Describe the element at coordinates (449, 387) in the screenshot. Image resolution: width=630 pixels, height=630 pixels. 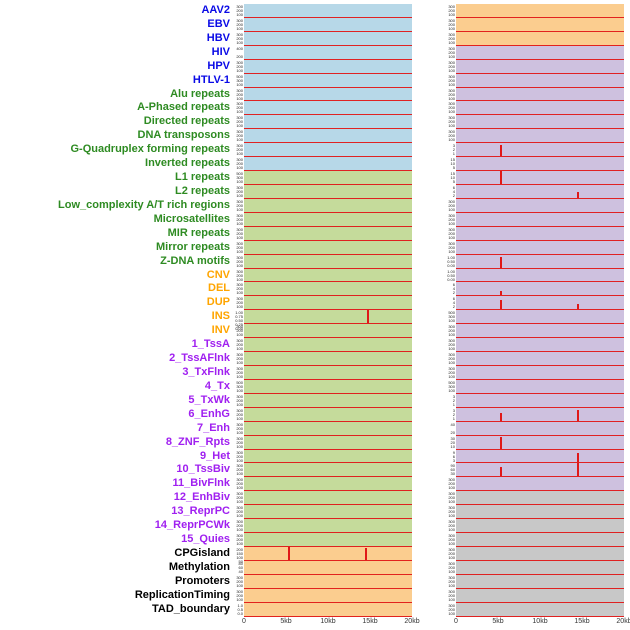
I see `right-y-axis: 500 300 100` at that location.